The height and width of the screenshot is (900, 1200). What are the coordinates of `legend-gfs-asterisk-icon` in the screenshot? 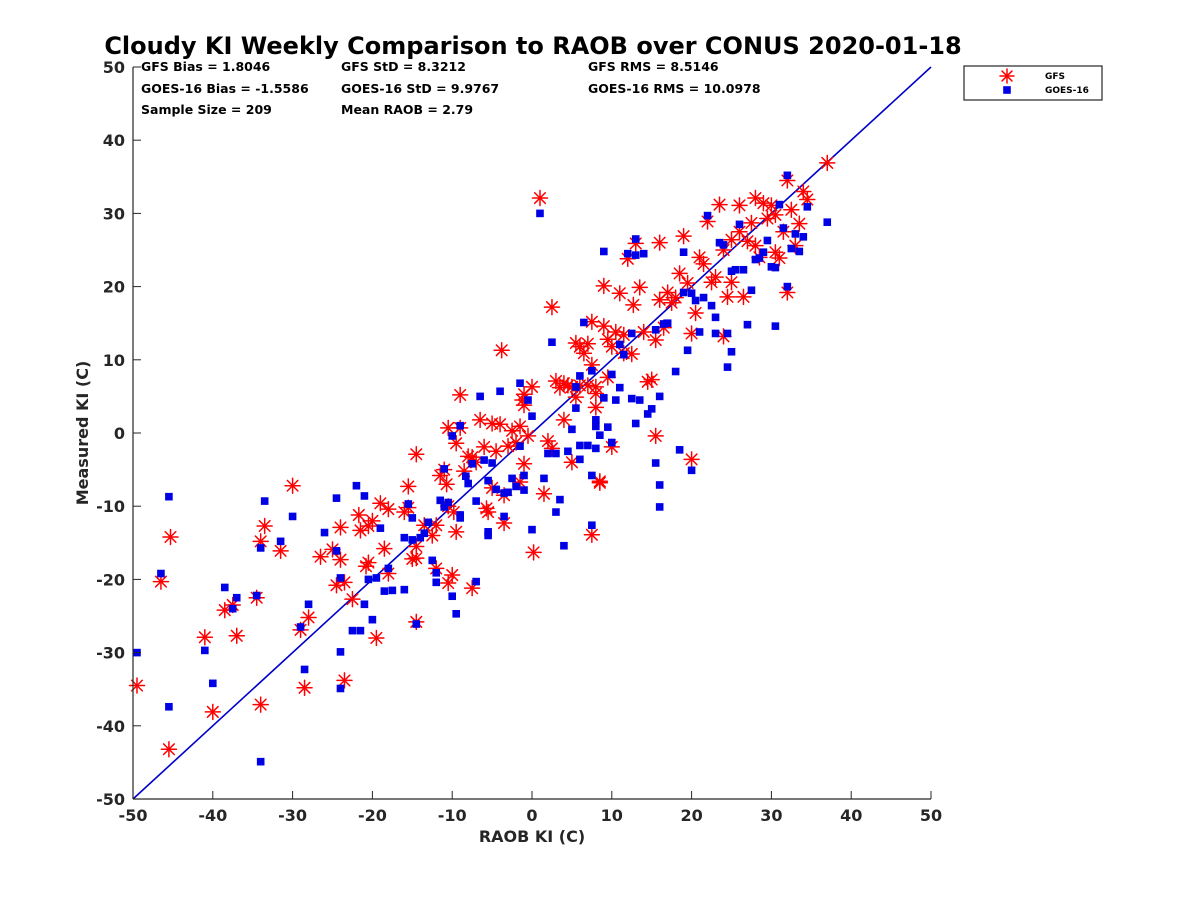 It's located at (1007, 76).